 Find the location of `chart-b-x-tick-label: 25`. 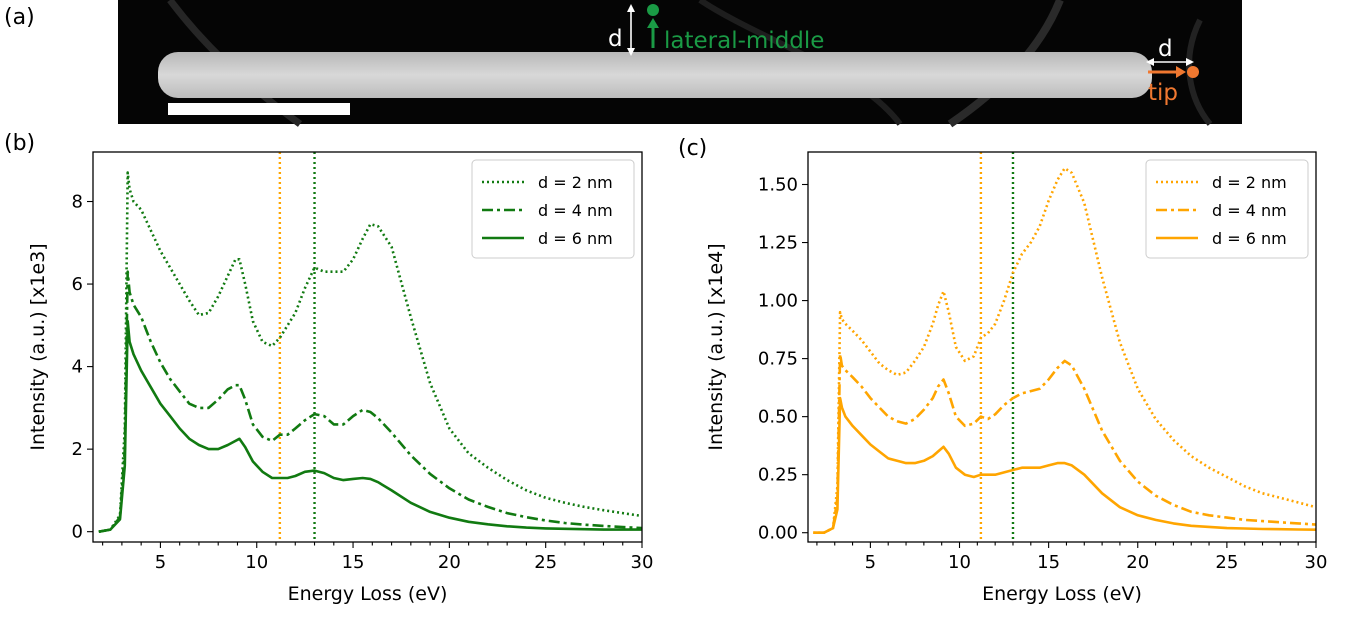

chart-b-x-tick-label: 25 is located at coordinates (545, 562).